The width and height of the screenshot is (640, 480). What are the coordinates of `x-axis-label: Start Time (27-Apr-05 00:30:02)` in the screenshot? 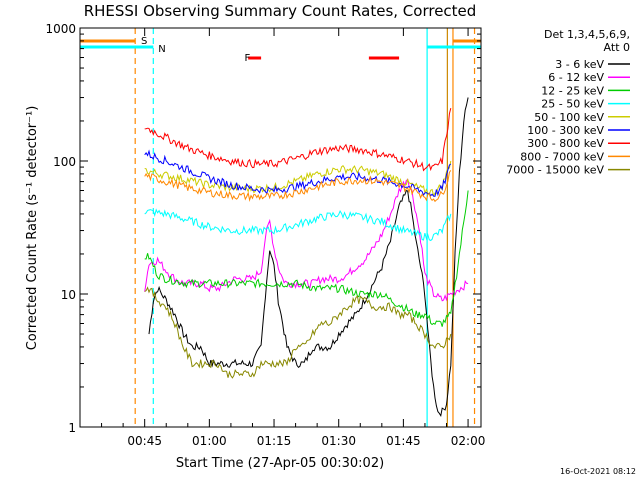 It's located at (280, 463).